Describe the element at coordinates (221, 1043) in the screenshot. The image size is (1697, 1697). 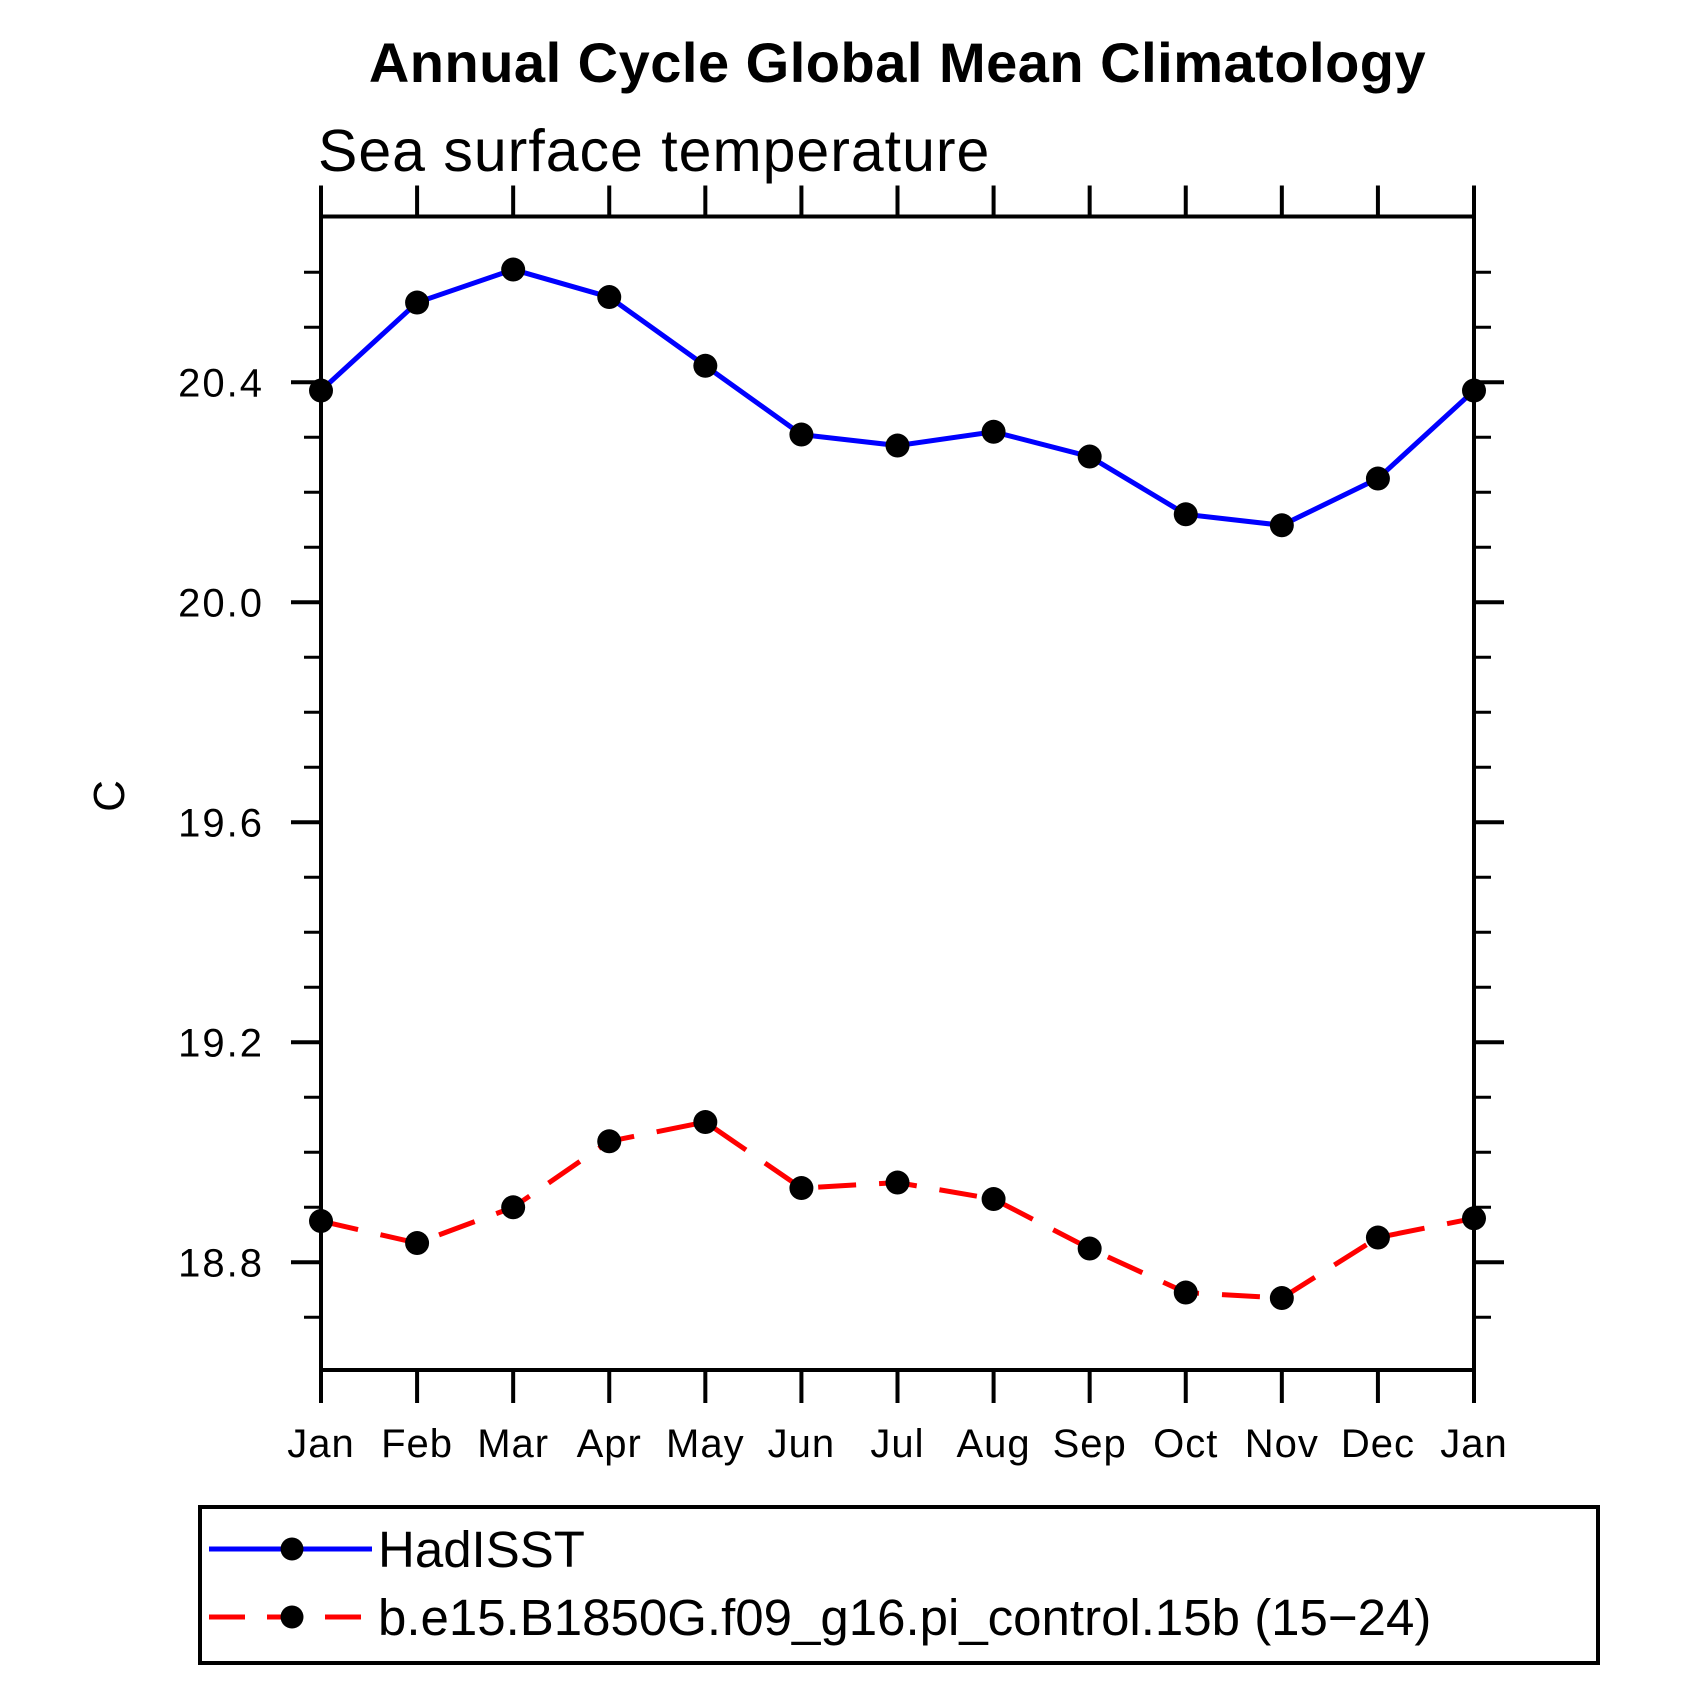
I see `y-tick-label: 19.2` at that location.